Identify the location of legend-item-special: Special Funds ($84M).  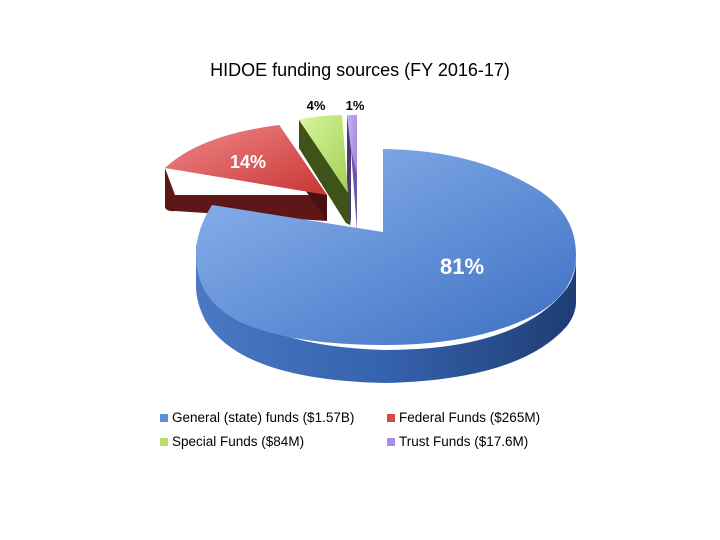
(232, 441).